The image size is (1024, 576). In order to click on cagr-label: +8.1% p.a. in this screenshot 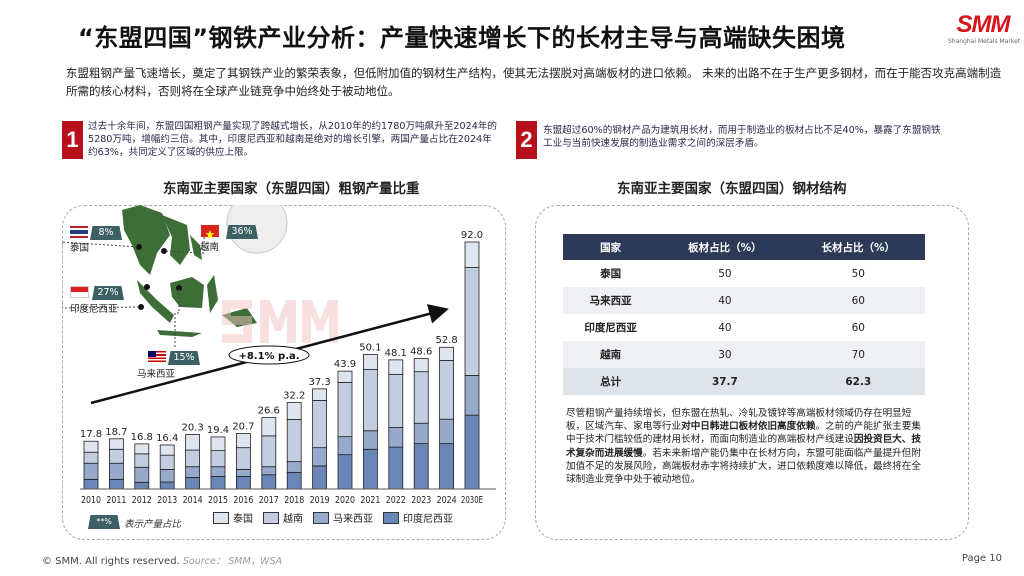, I will do `click(268, 356)`.